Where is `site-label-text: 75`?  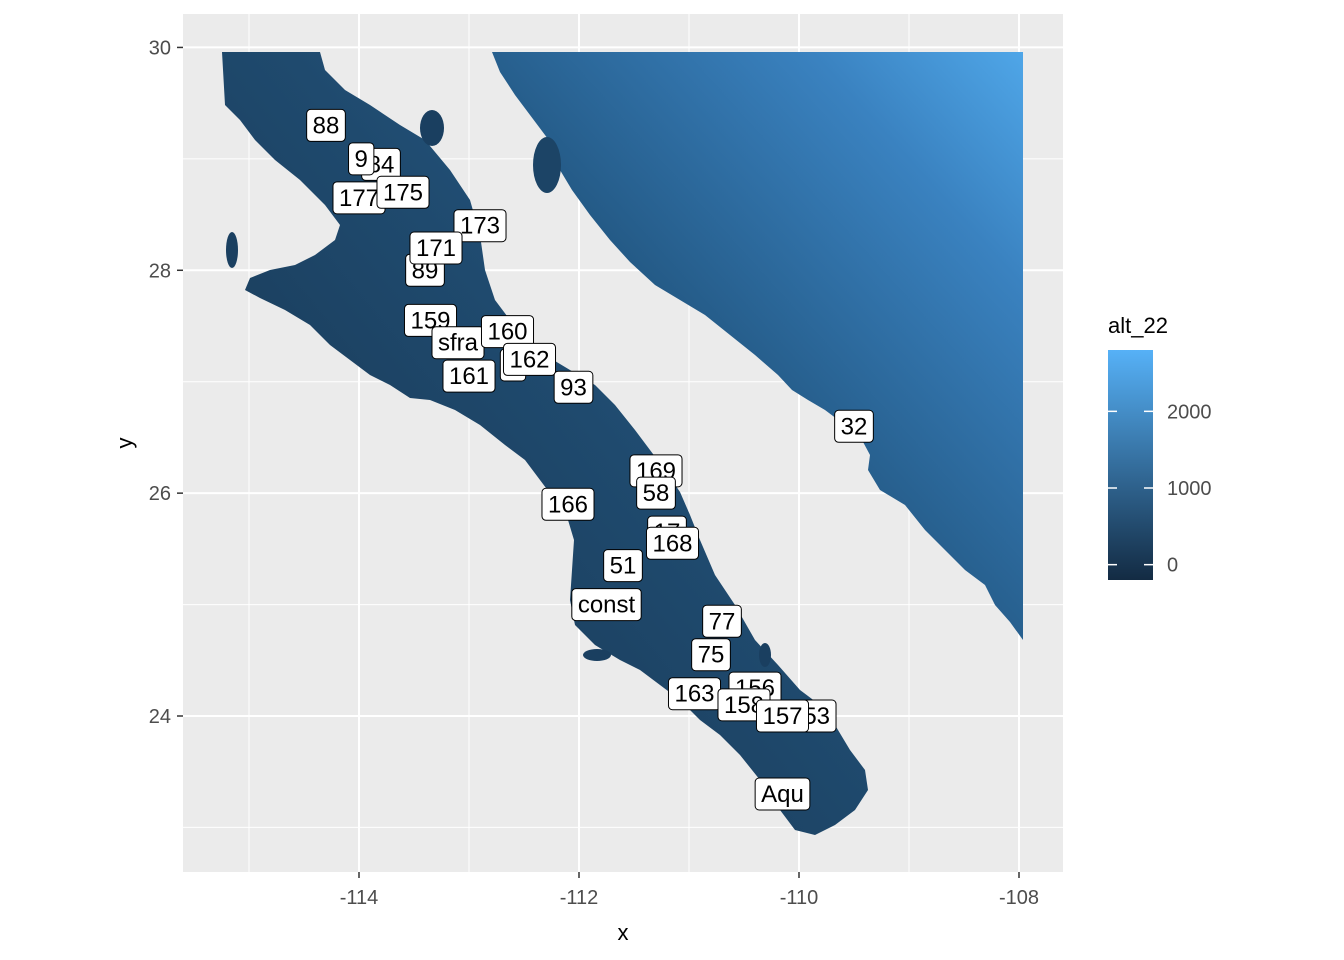 site-label-text: 75 is located at coordinates (711, 655).